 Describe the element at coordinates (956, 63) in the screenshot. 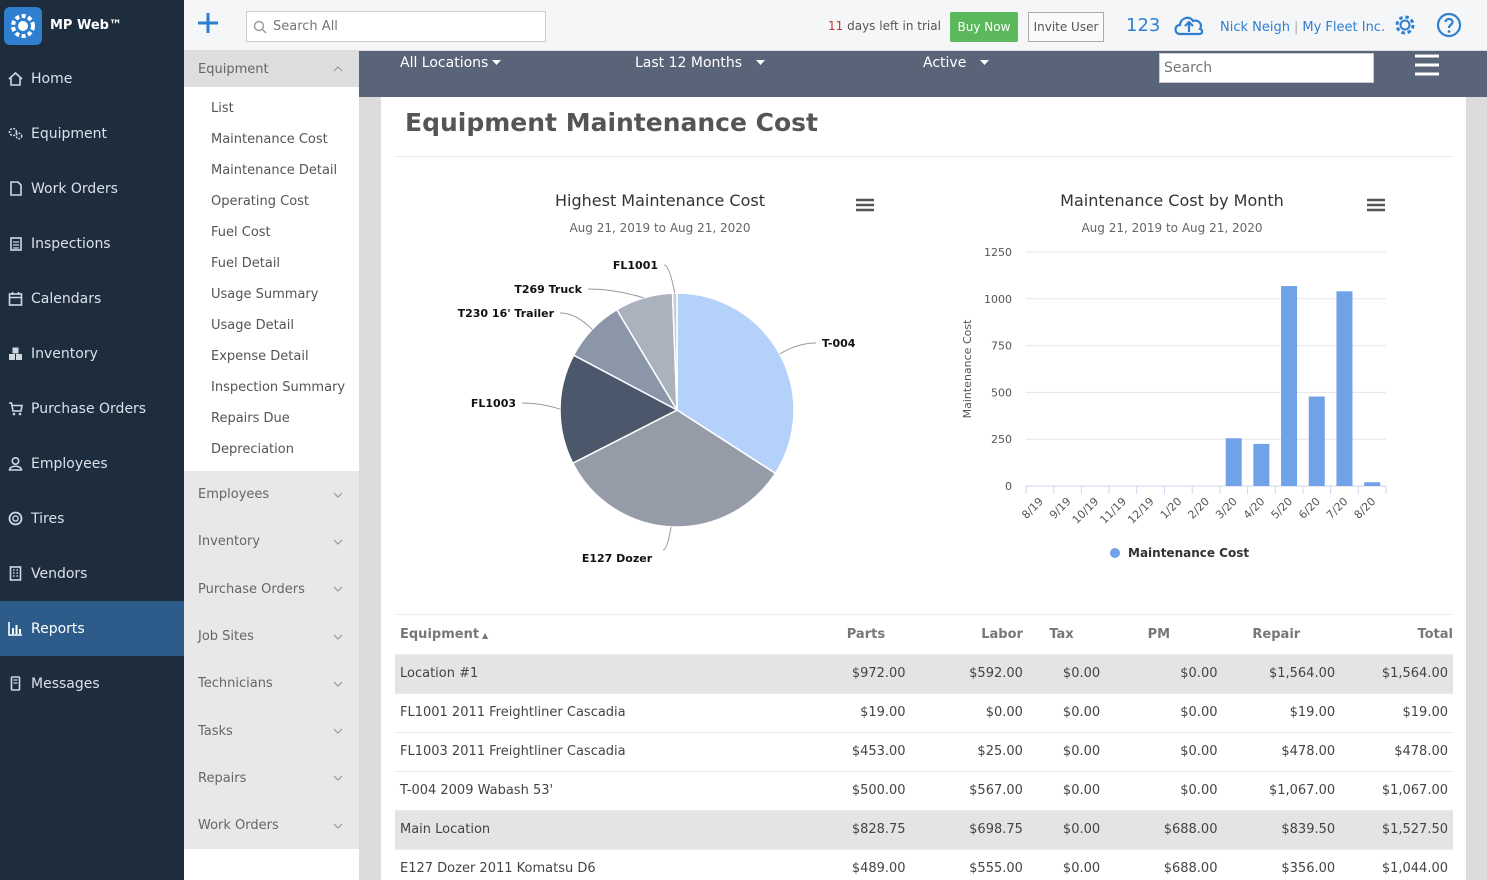

I see `status-filter: Active` at that location.